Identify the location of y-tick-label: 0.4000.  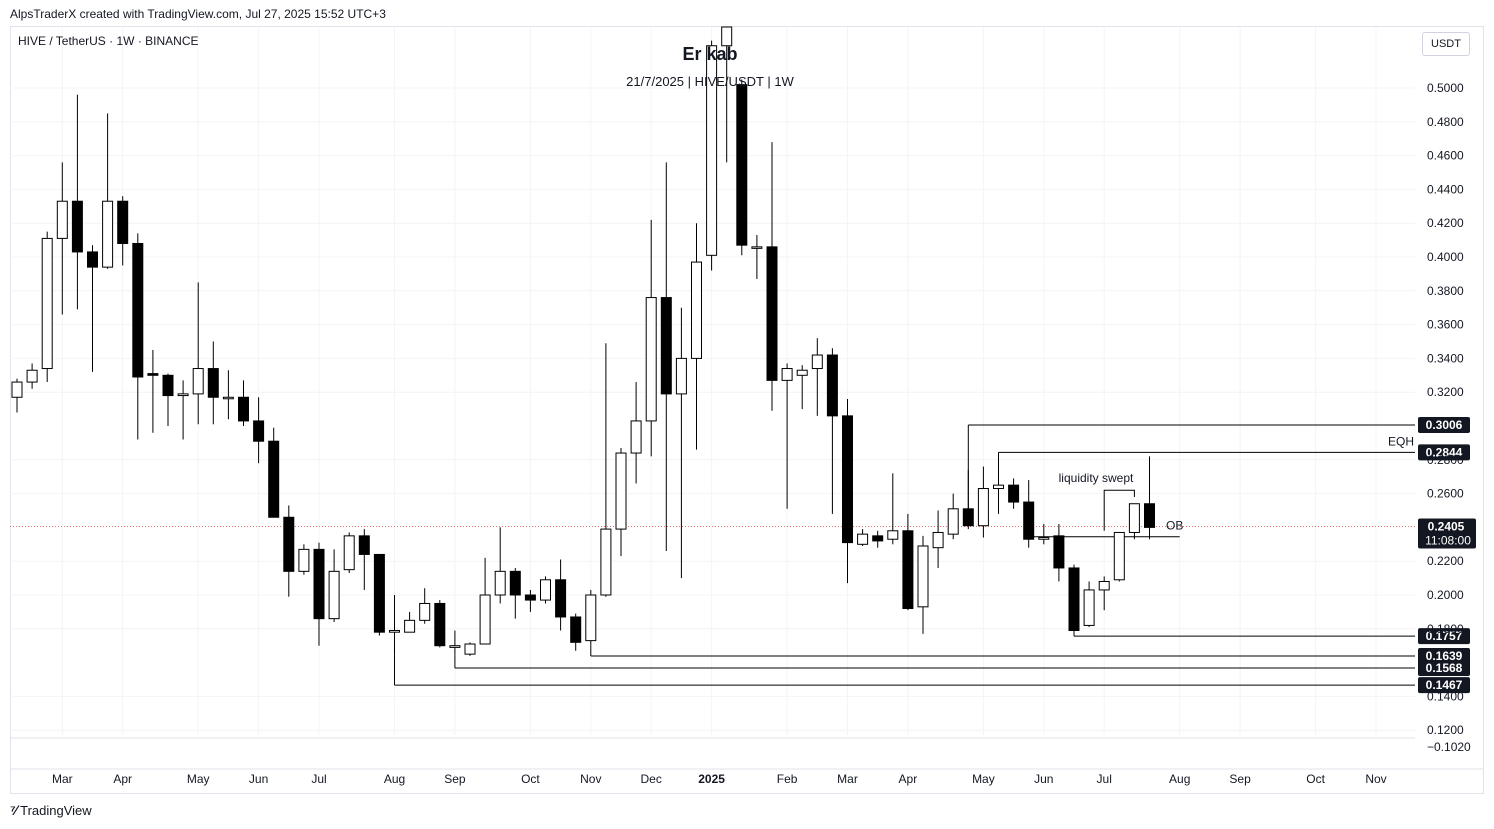
(1445, 257).